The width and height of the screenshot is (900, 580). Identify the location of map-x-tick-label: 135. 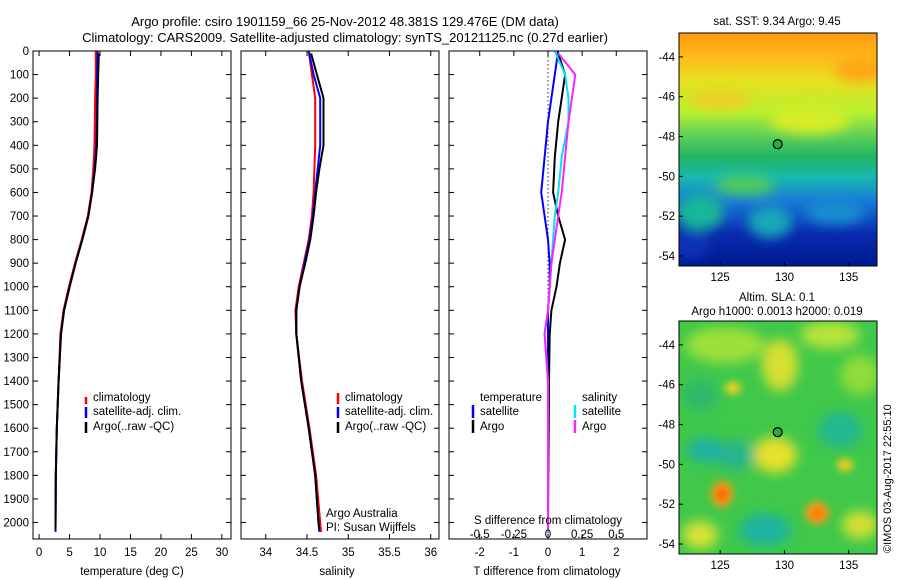
(848, 566).